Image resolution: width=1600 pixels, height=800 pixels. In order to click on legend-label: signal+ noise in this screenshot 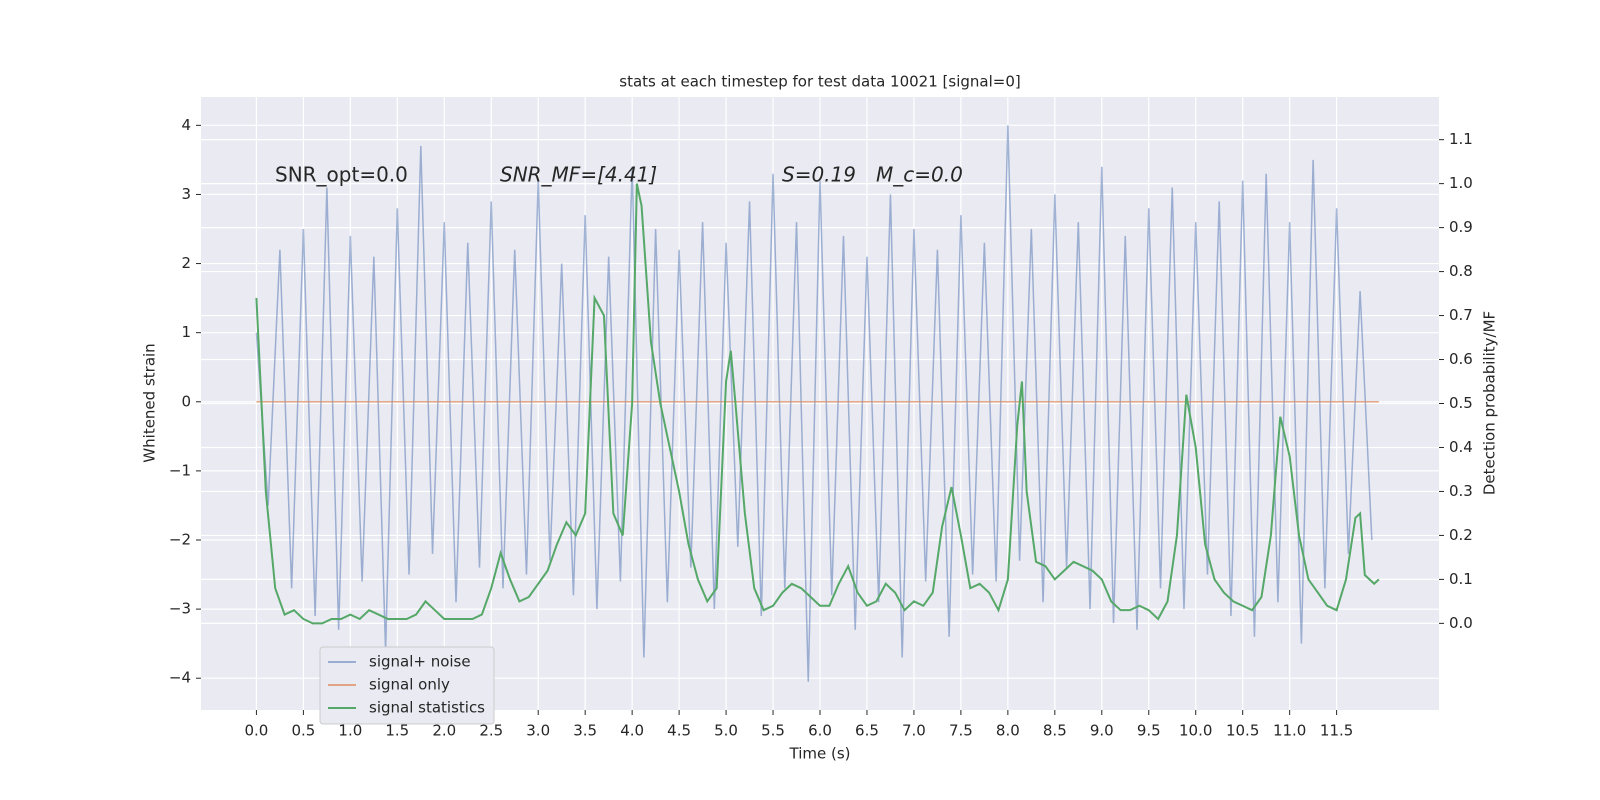, I will do `click(420, 662)`.